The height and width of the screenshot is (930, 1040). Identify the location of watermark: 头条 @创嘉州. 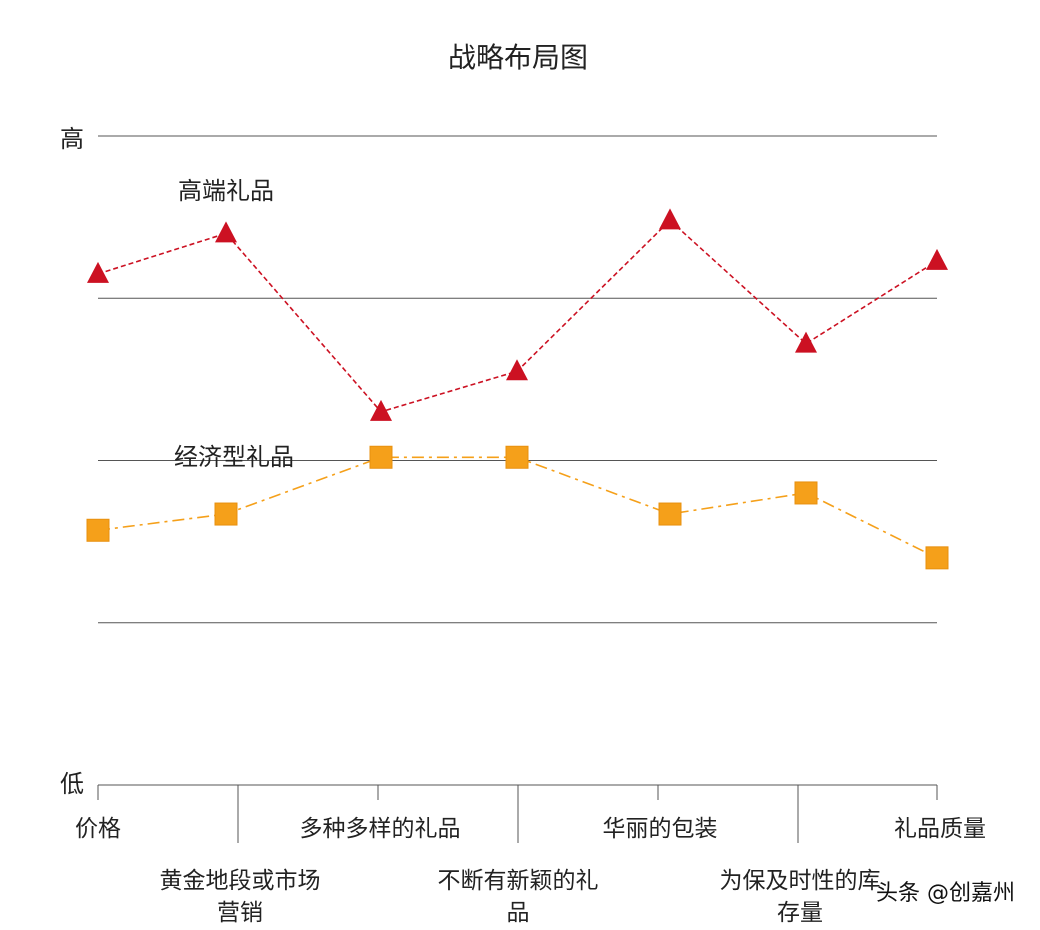
(945, 893).